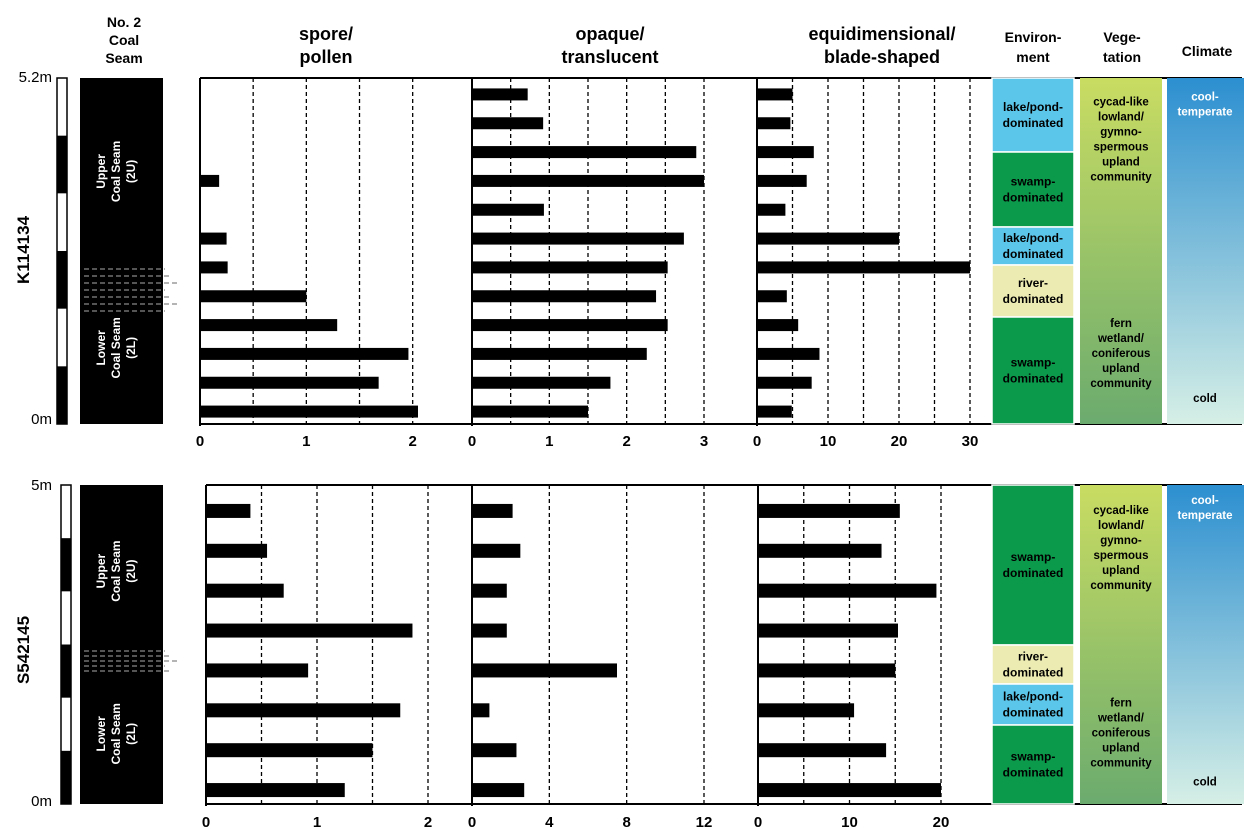 The image size is (1244, 829). Describe the element at coordinates (131, 570) in the screenshot. I see `upper-seam-label-line3: (2U)` at that location.